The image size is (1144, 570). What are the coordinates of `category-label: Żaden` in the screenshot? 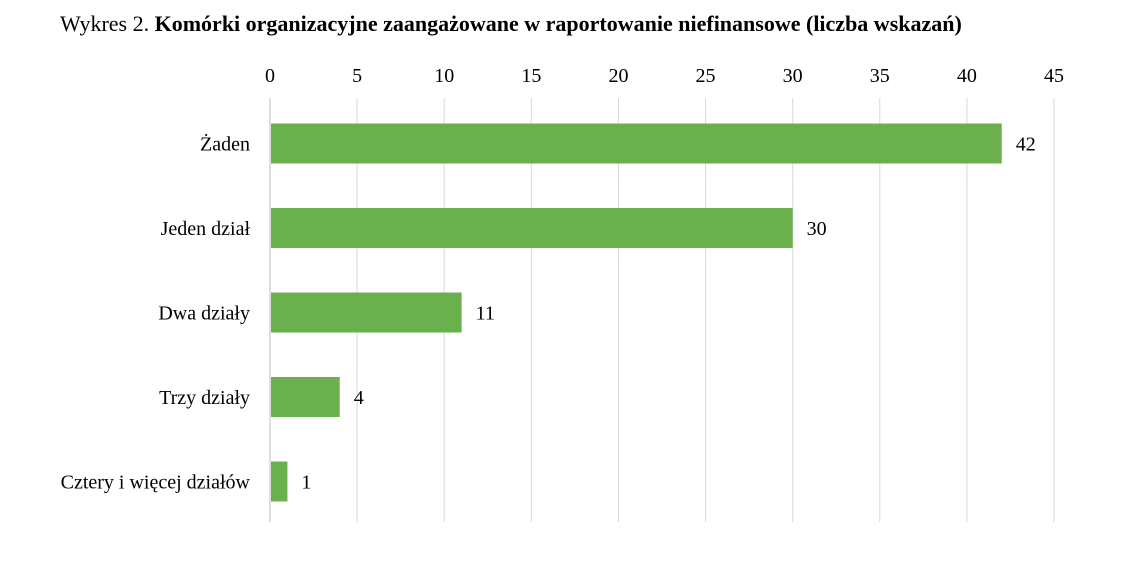 It's located at (225, 144).